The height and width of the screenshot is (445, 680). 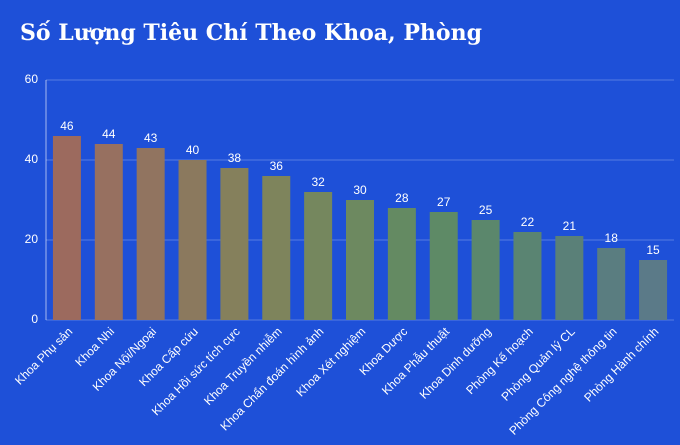 What do you see at coordinates (32, 239) in the screenshot?
I see `y-tick-label: 20` at bounding box center [32, 239].